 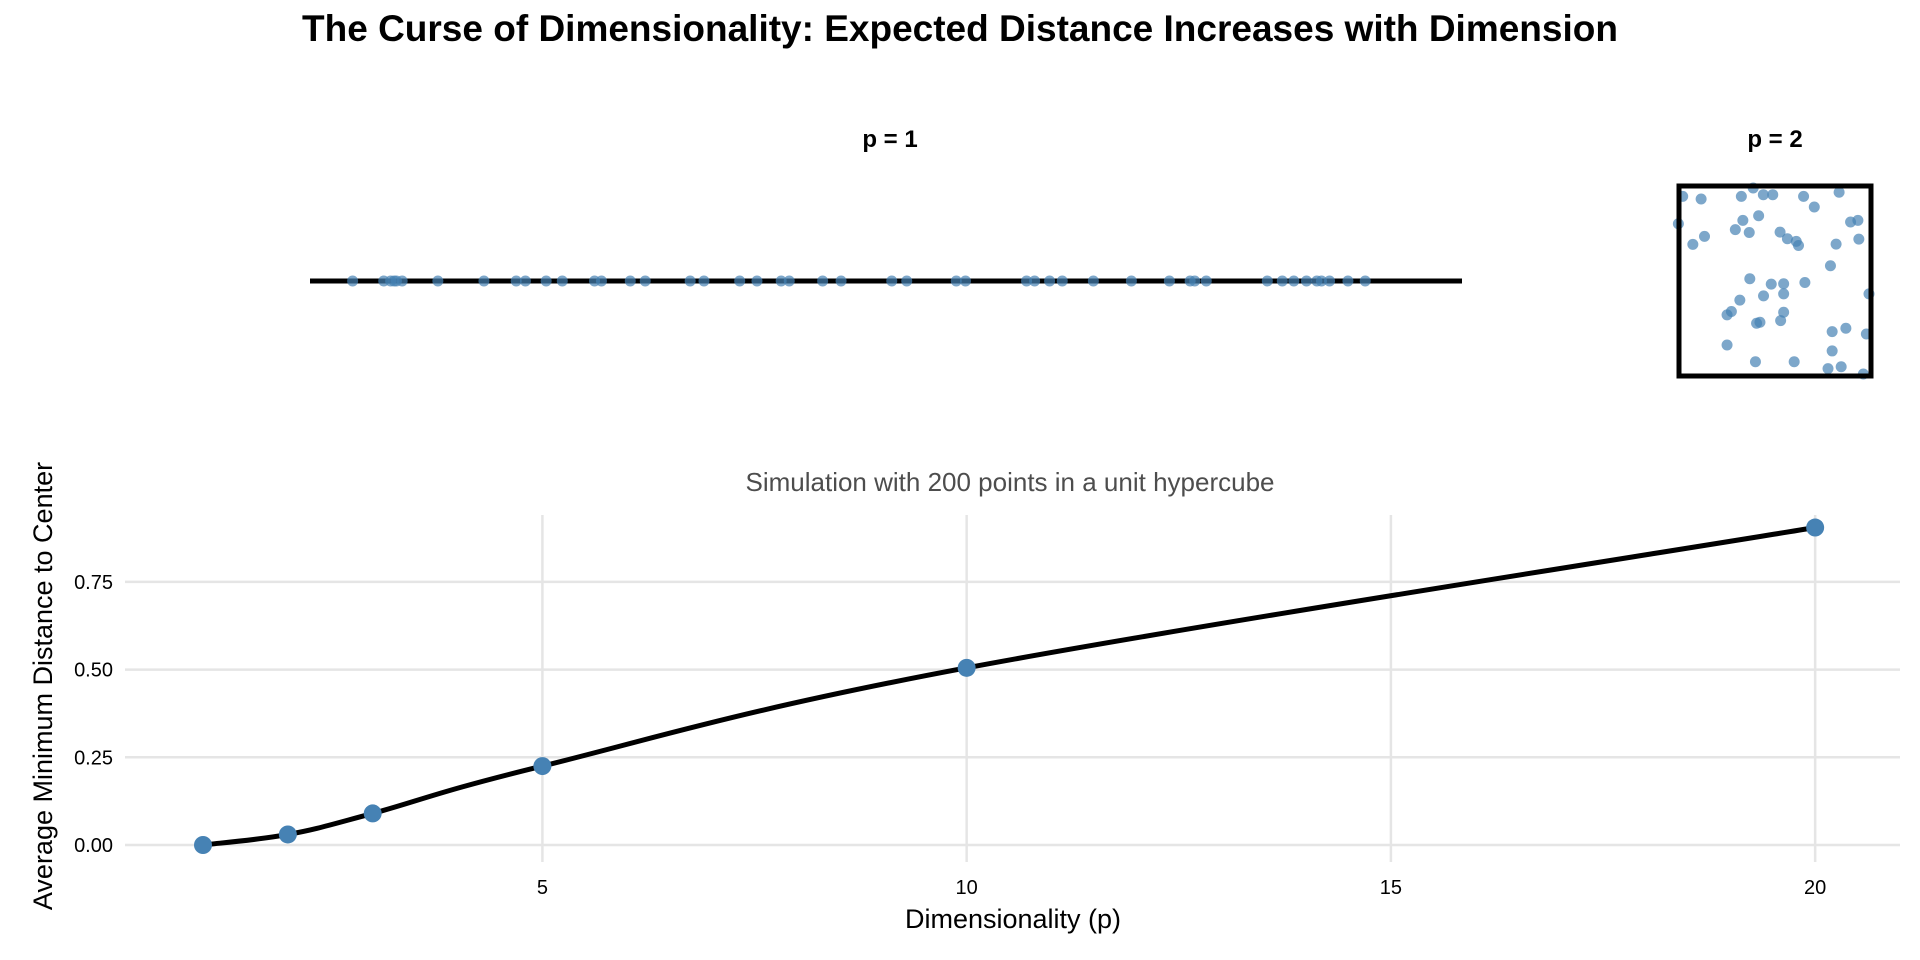 What do you see at coordinates (93, 846) in the screenshot?
I see `y-tick-label: 0.00` at bounding box center [93, 846].